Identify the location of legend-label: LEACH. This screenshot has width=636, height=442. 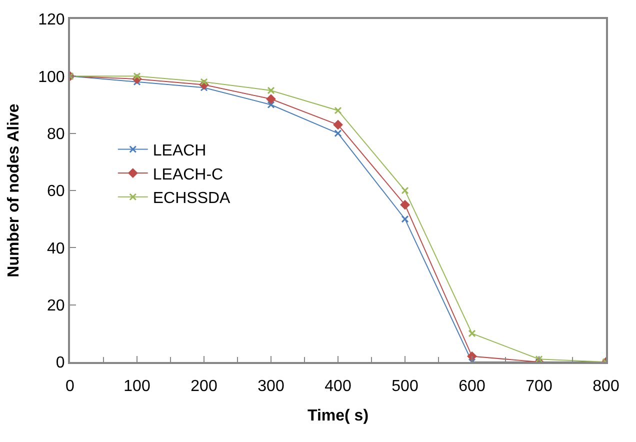
(179, 151).